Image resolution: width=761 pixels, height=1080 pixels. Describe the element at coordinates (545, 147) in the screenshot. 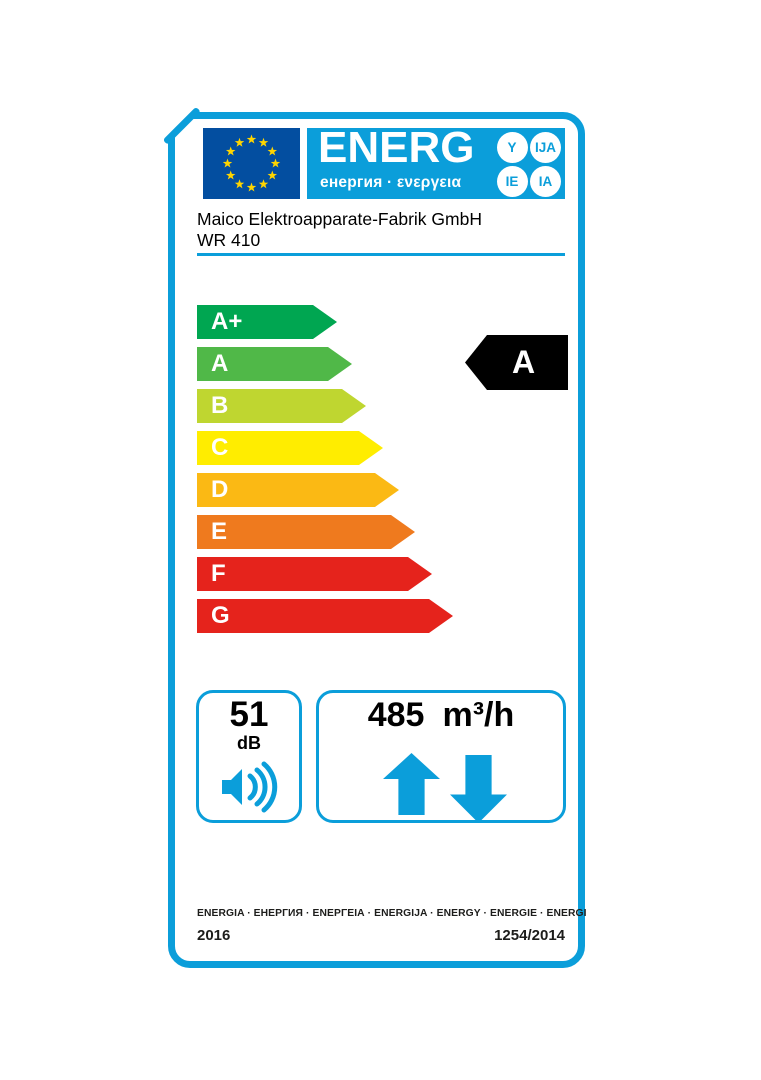

I see `suffix-ija: IJA` at that location.